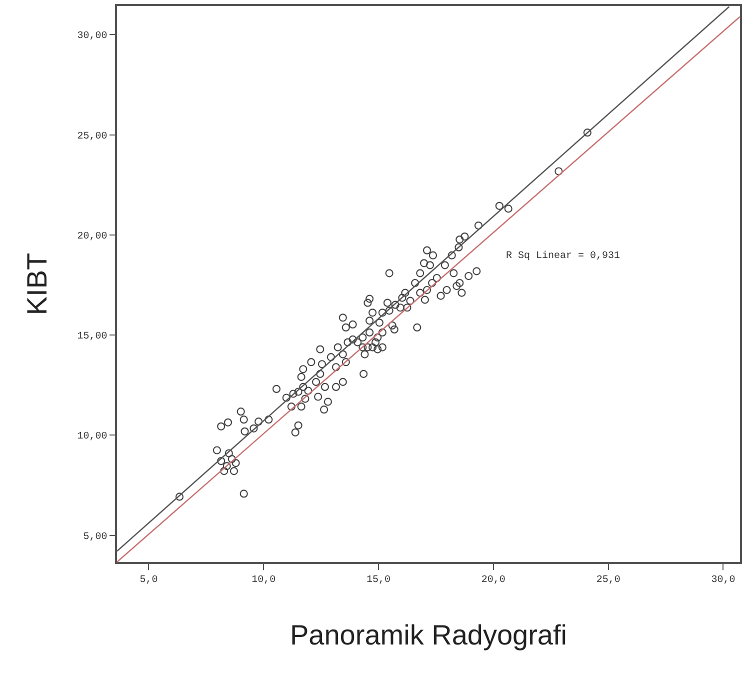 This screenshot has height=681, width=746. I want to click on y-tick-label: 15,00, so click(92, 337).